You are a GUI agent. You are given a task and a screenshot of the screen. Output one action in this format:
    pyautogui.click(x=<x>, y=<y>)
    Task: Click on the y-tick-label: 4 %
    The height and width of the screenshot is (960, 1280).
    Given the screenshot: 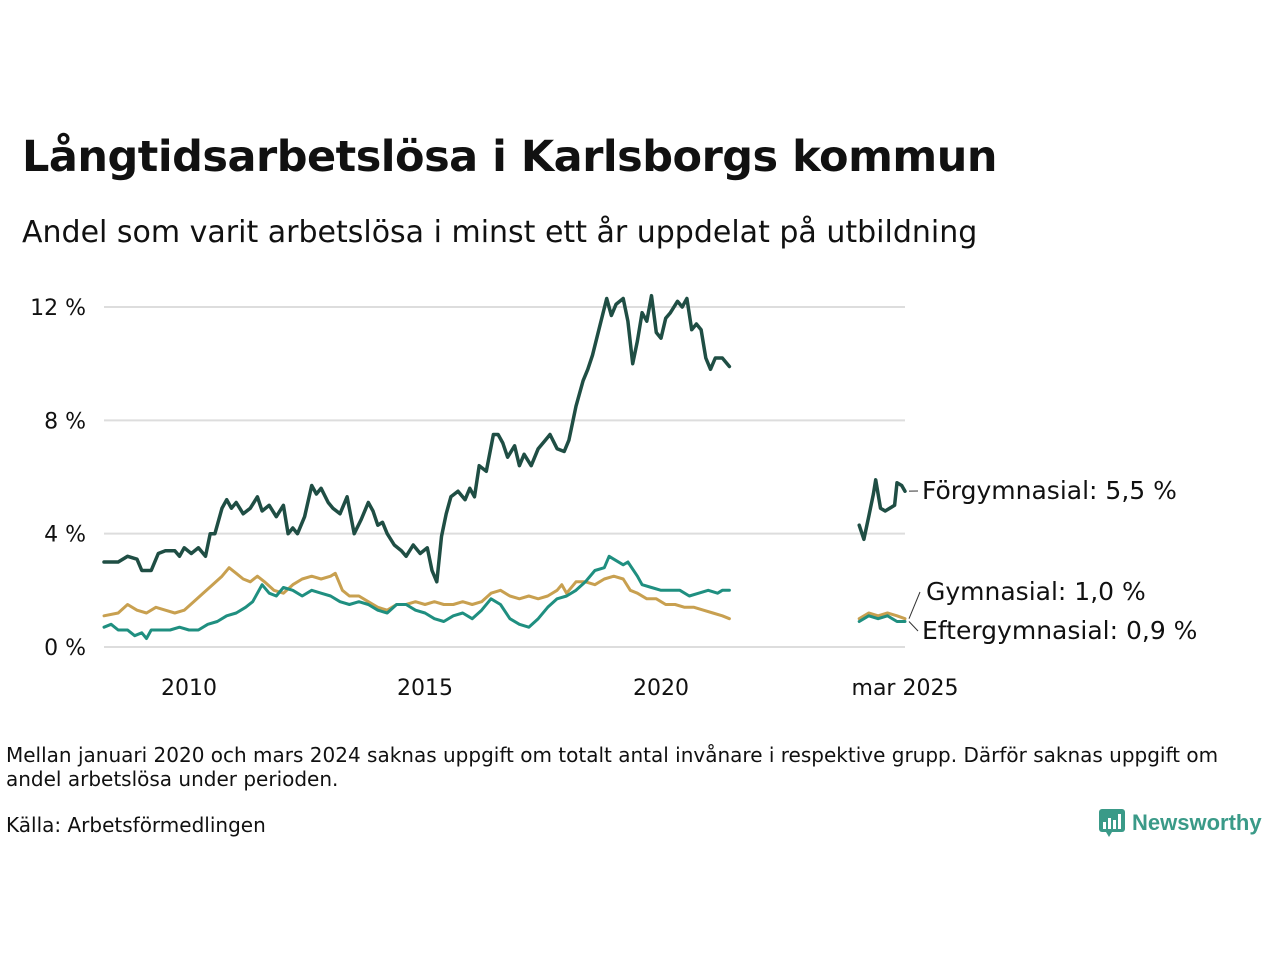 What is the action you would take?
    pyautogui.click(x=65, y=535)
    